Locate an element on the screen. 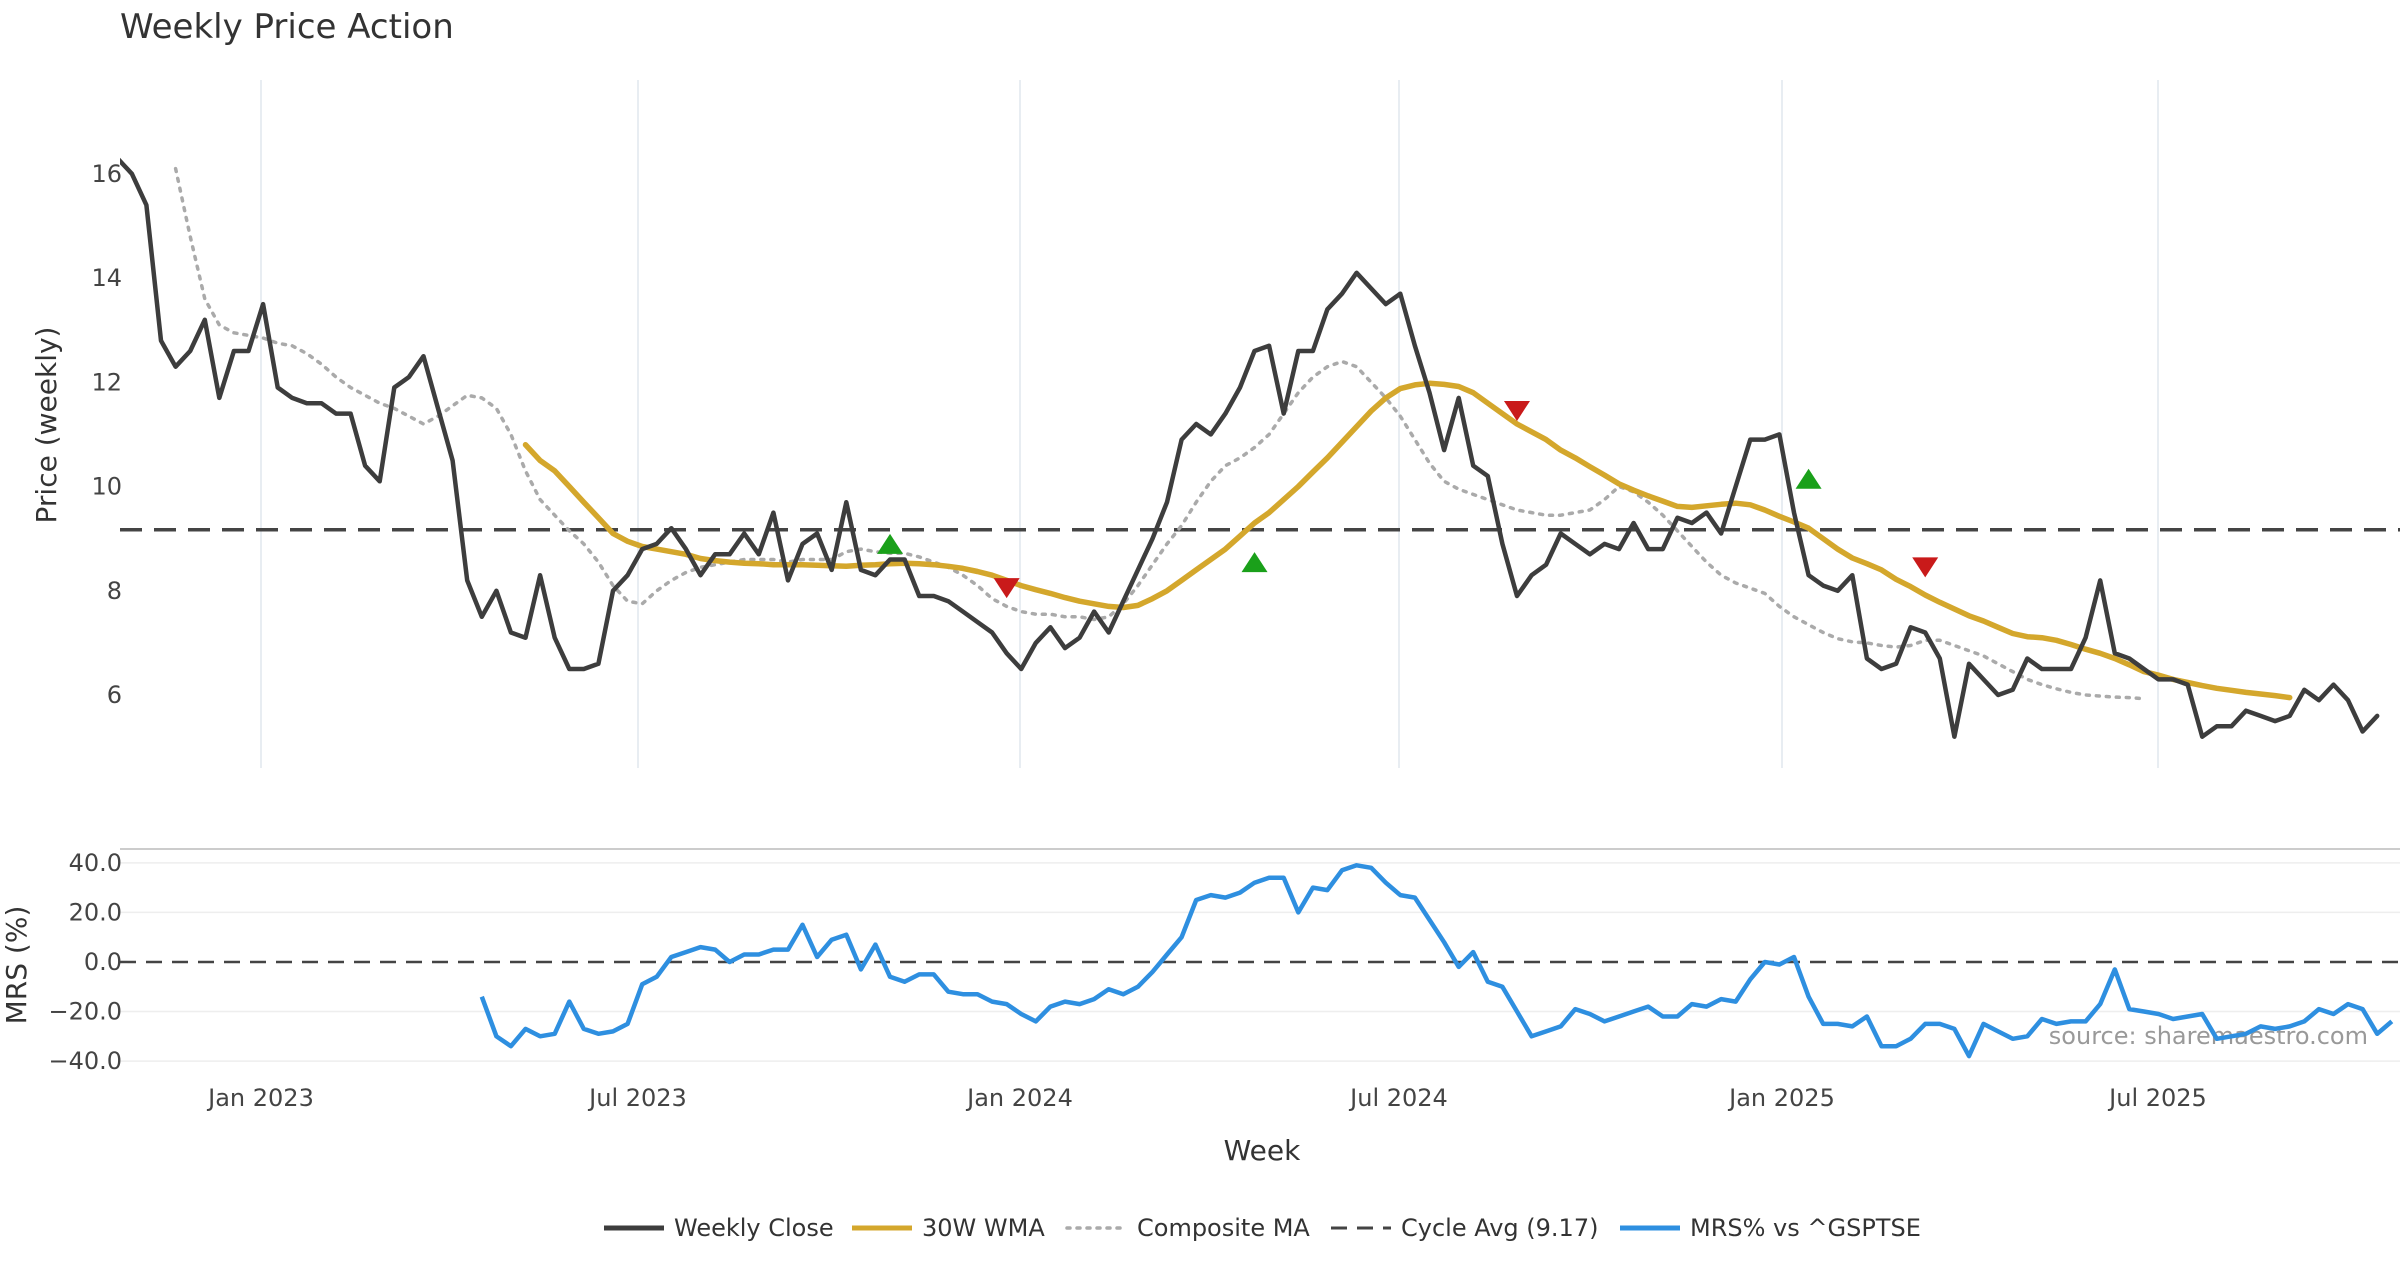 Image resolution: width=2400 pixels, height=1264 pixels. price-axis-label: Price (weekly) is located at coordinates (46, 425).